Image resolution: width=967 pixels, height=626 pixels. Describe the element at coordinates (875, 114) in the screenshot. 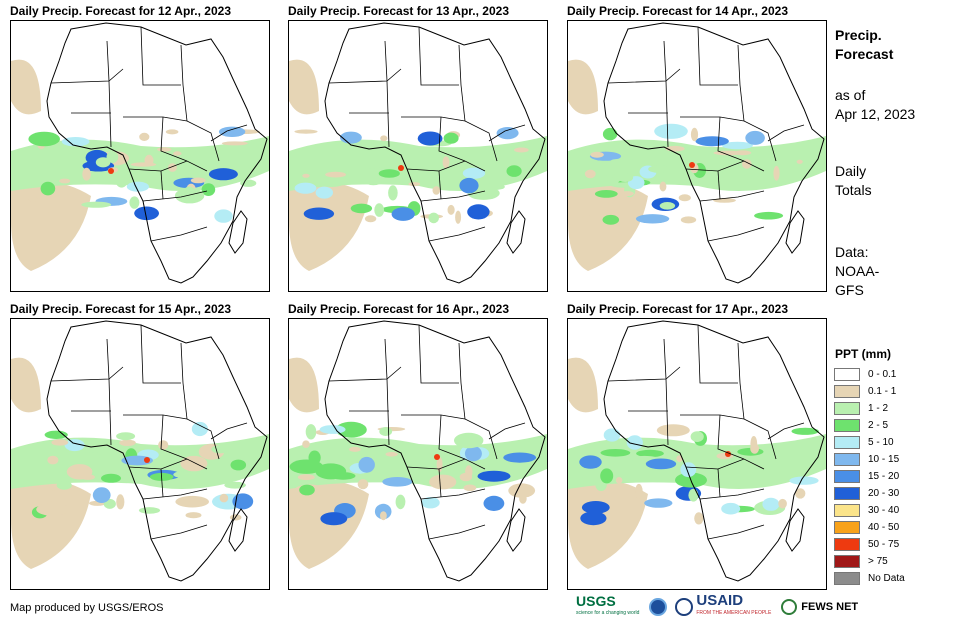

I see `asof-date: Apr 12, 2023` at that location.